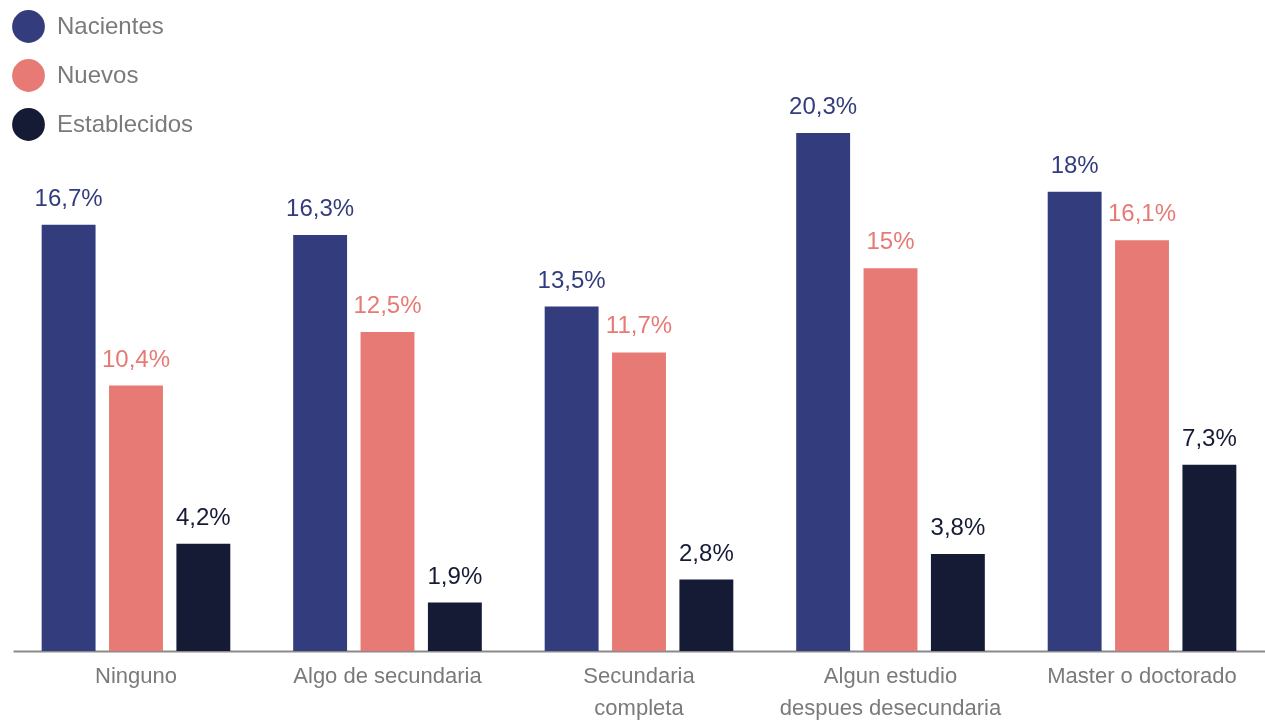 The width and height of the screenshot is (1265, 721). Describe the element at coordinates (68, 197) in the screenshot. I see `data-label: 16,7%` at that location.